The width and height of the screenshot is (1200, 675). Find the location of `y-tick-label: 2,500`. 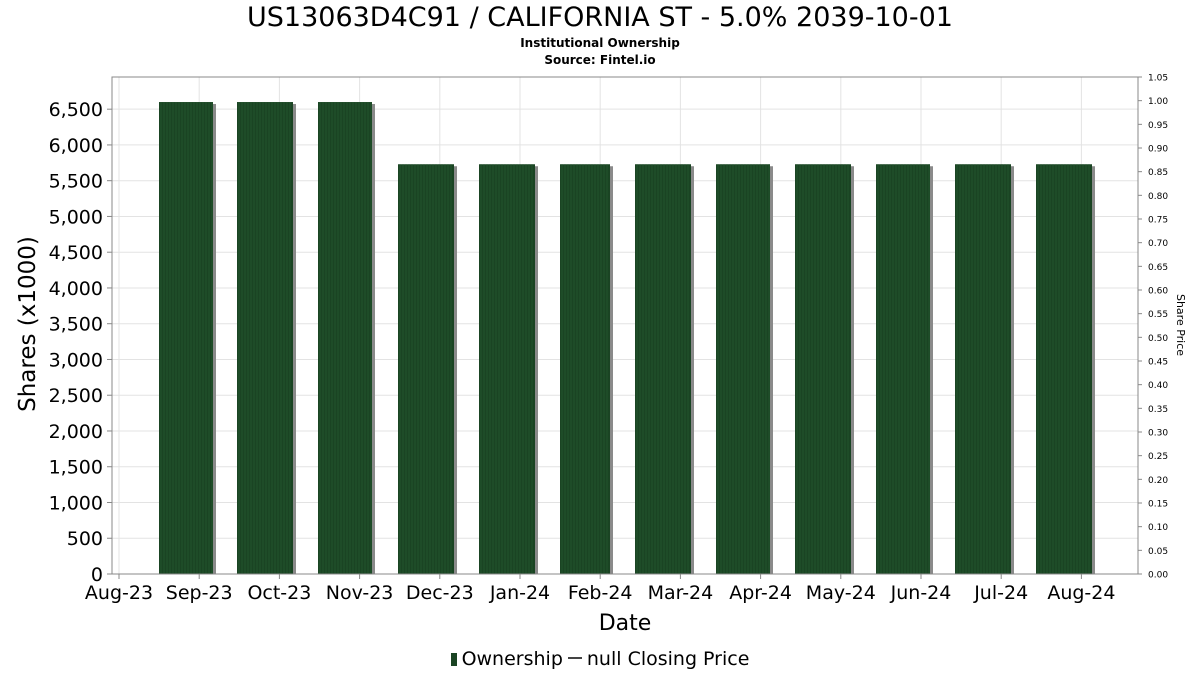

y-tick-label: 2,500 is located at coordinates (76, 396).